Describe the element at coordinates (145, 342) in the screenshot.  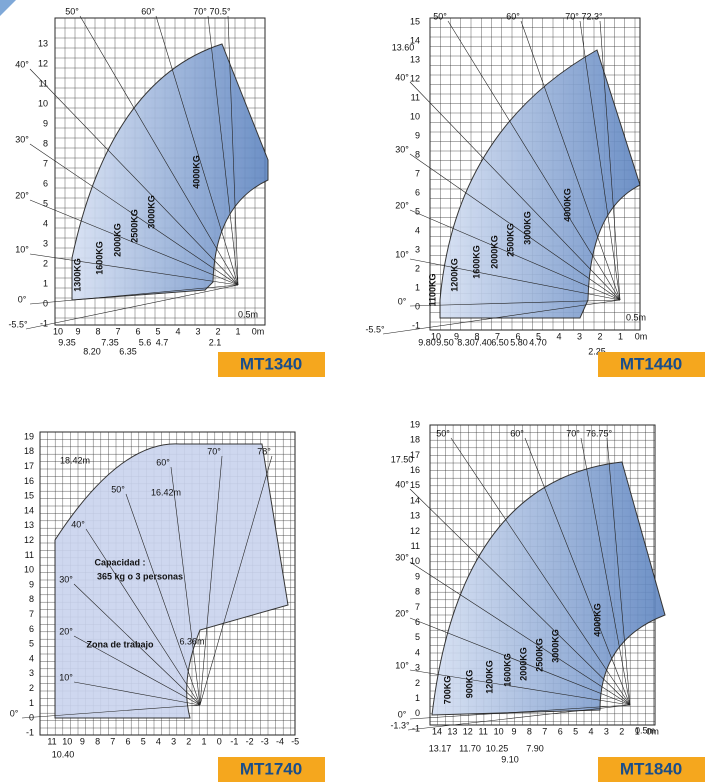
I see `distance-label: 5.6` at that location.